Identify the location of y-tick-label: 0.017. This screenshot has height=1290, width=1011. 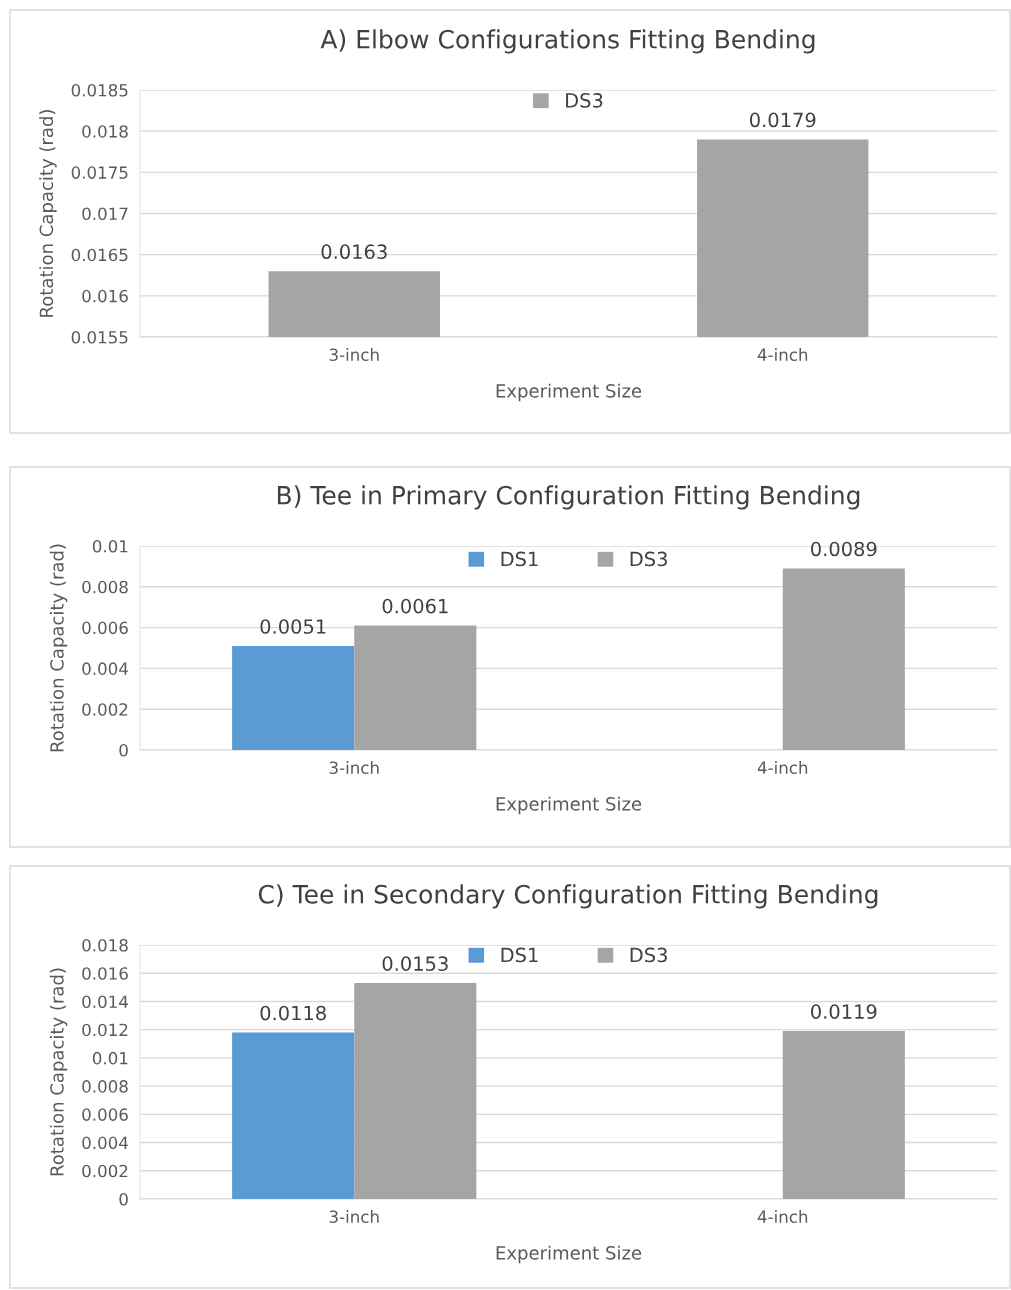
(105, 214).